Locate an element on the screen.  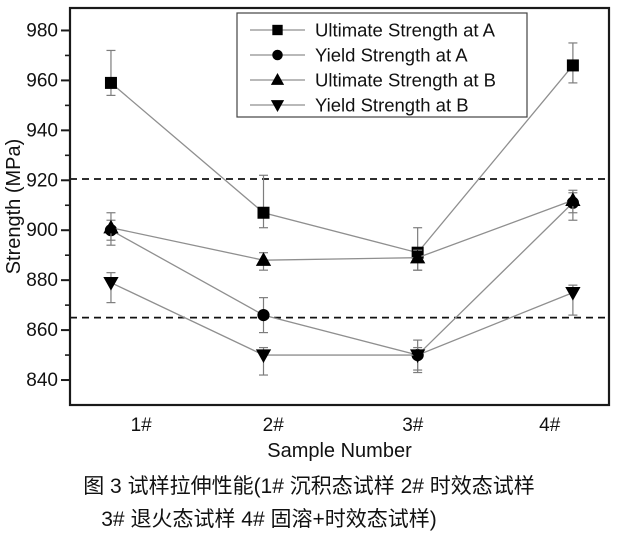
y-axis: 840 860 880 900 920 940 960 980 is located at coordinates (48, 205).